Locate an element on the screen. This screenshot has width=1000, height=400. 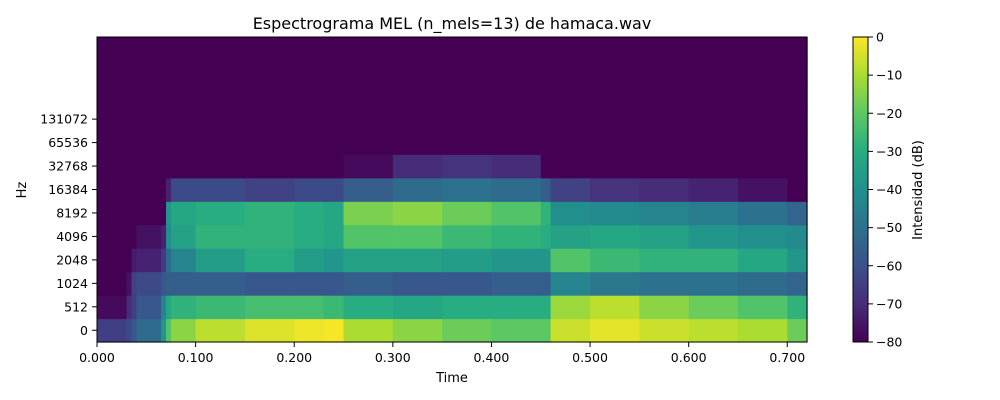
x-tick-label: 0.300 is located at coordinates (393, 357).